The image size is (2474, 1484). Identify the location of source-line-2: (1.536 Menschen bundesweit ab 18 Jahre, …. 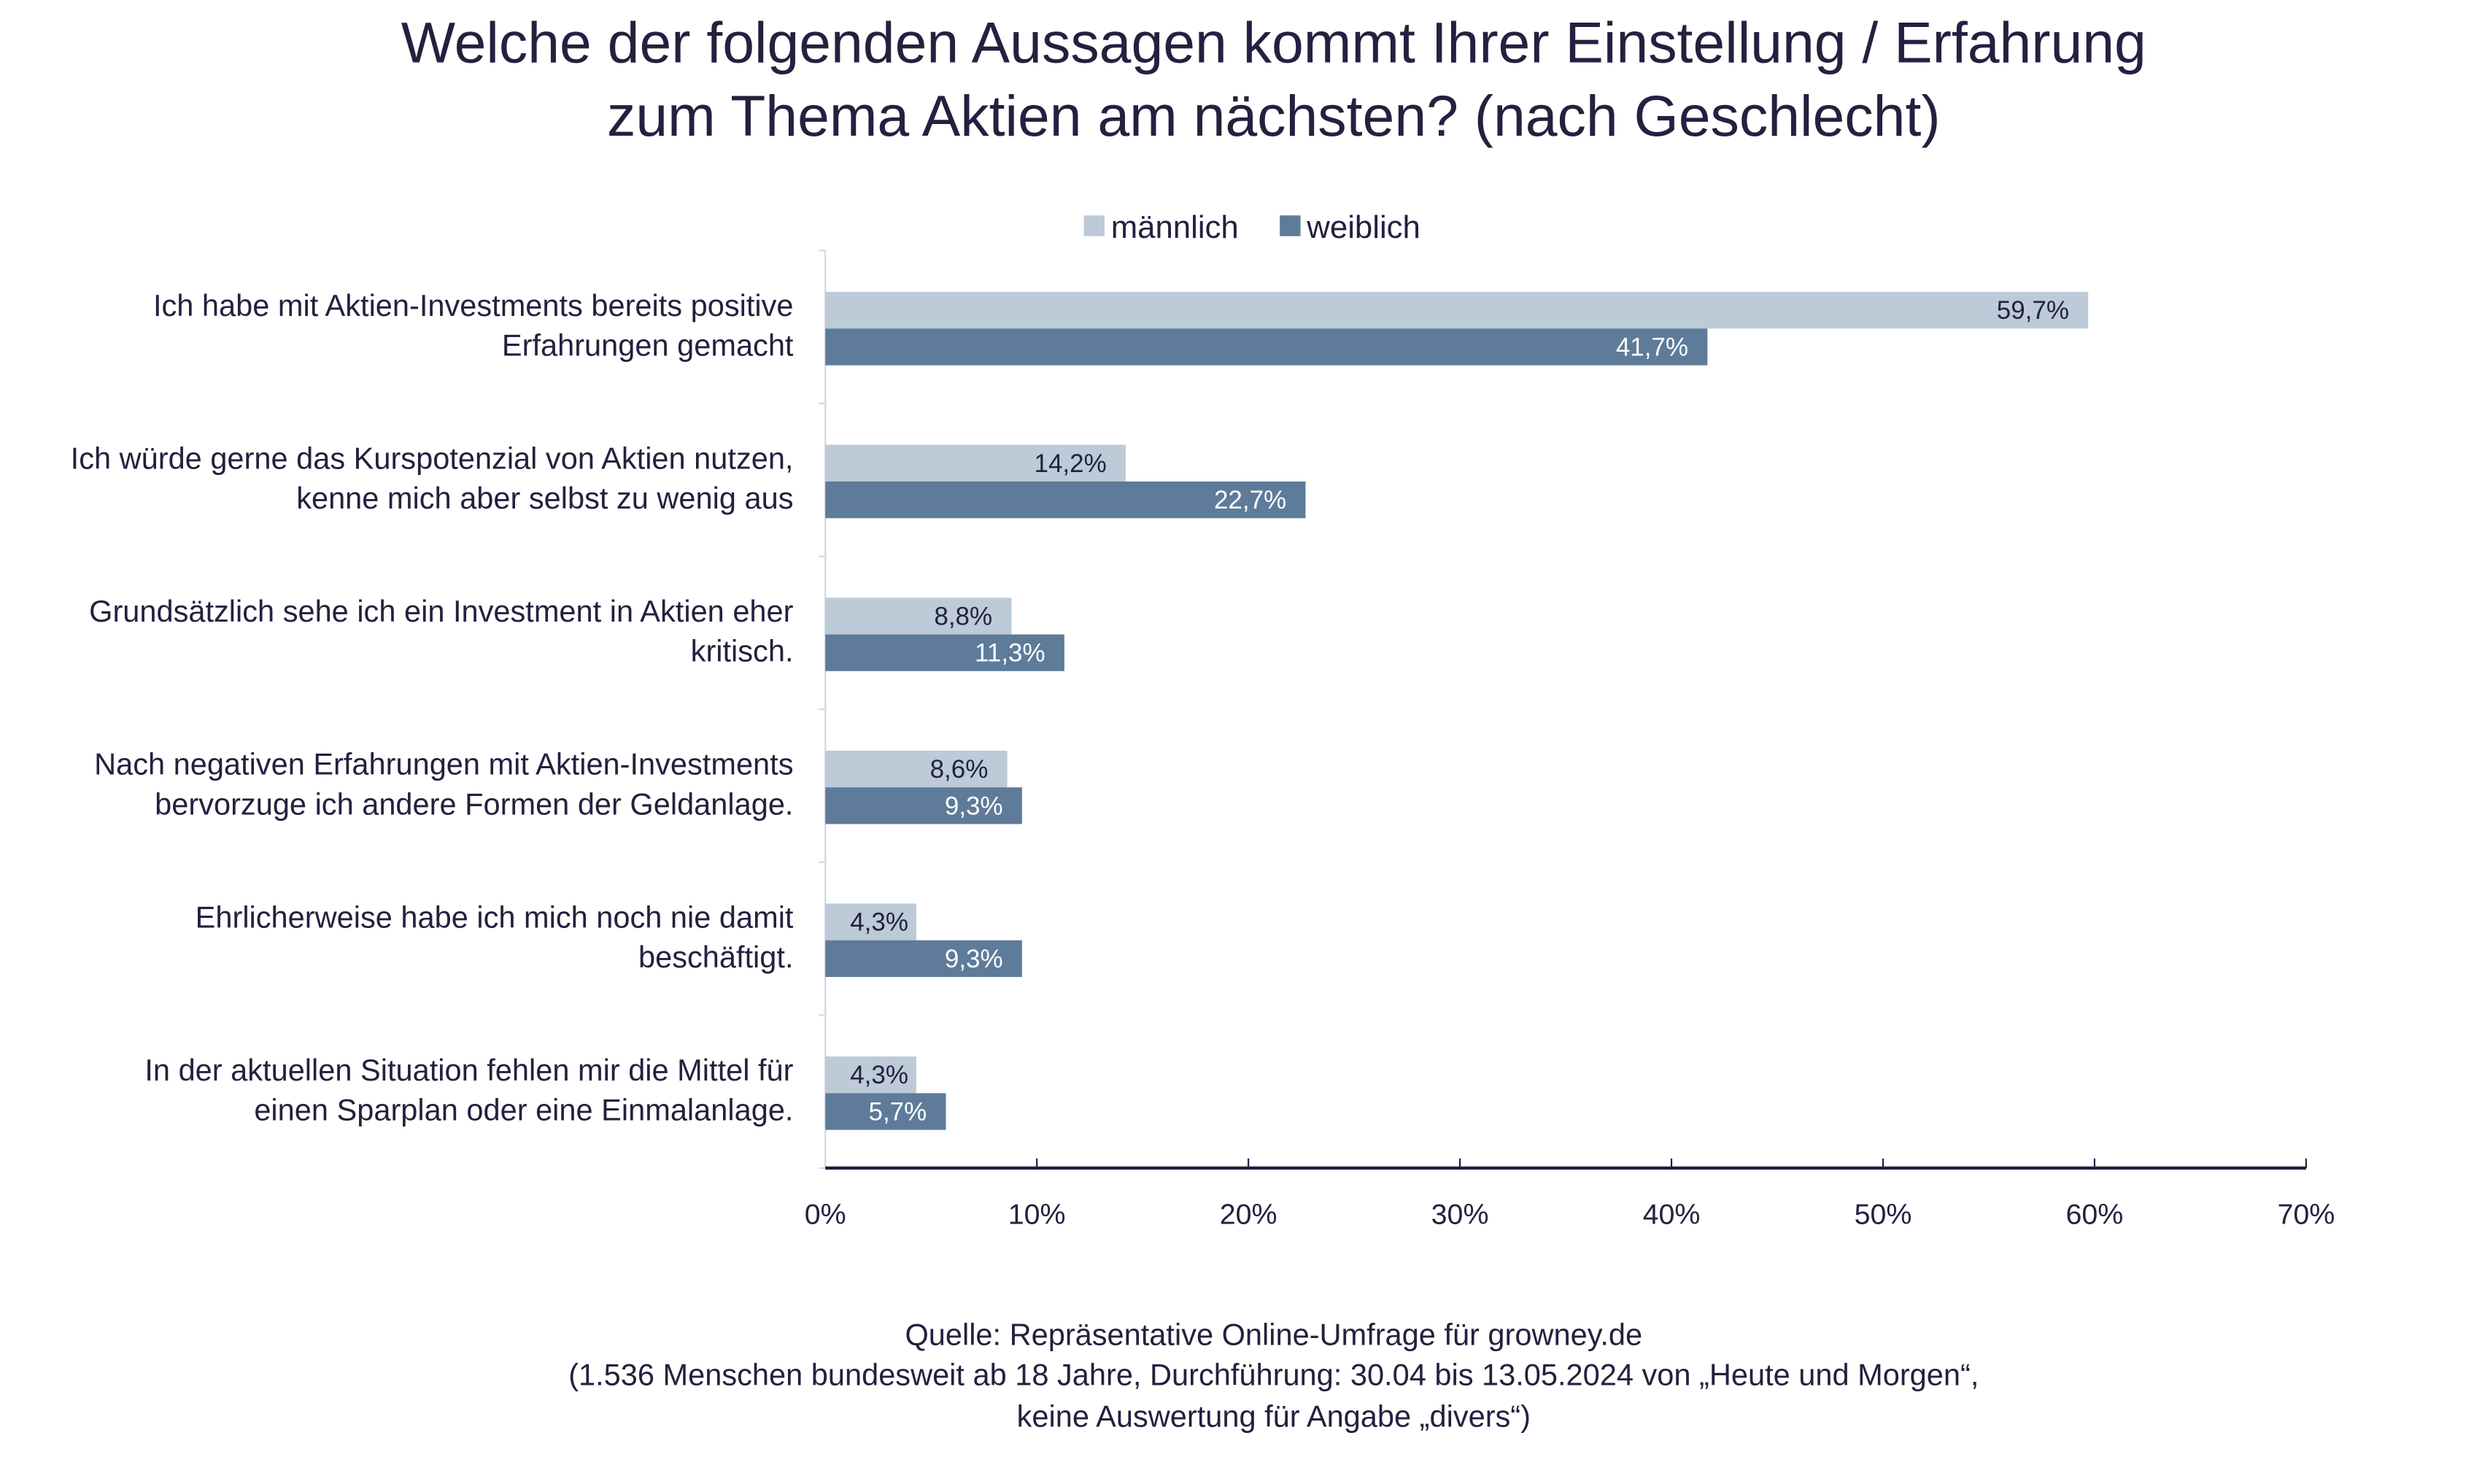
(1273, 1374).